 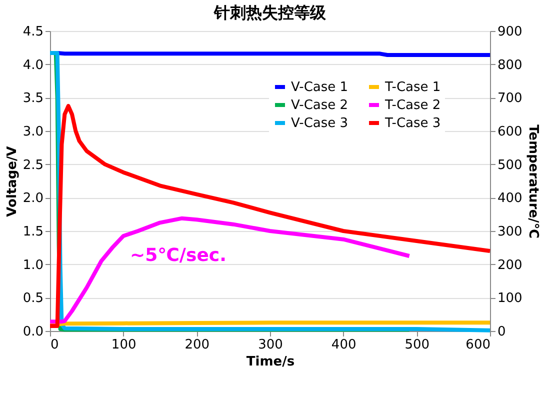 I want to click on legend-label: V-Case 2, so click(x=319, y=105).